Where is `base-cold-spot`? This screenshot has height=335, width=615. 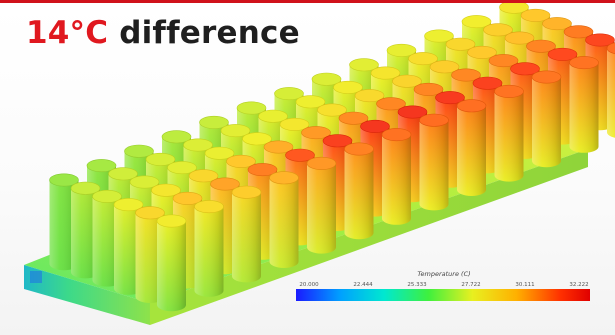
base-cold-spot is located at coordinates (36, 277).